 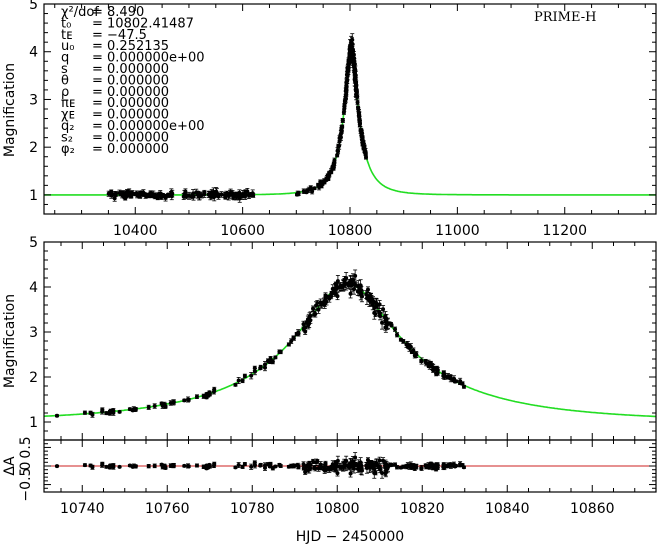 What do you see at coordinates (66, 35) in the screenshot?
I see `parameter-label: tᴇ` at bounding box center [66, 35].